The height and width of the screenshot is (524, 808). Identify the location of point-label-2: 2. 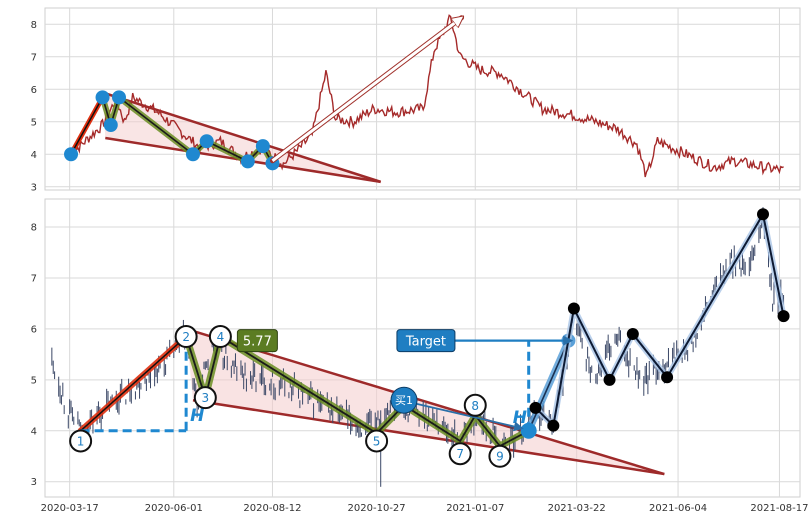
(186, 337).